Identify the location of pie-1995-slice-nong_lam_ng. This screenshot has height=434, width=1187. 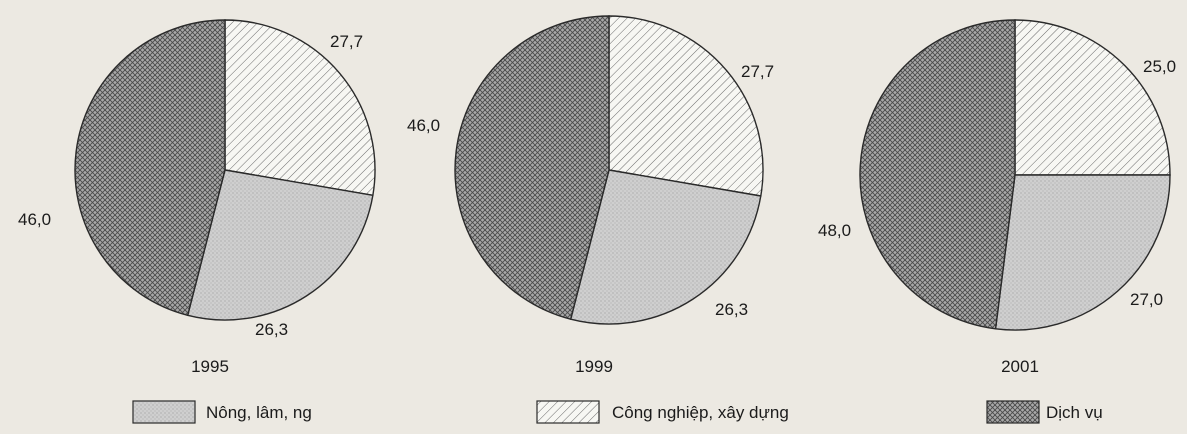
(280, 245).